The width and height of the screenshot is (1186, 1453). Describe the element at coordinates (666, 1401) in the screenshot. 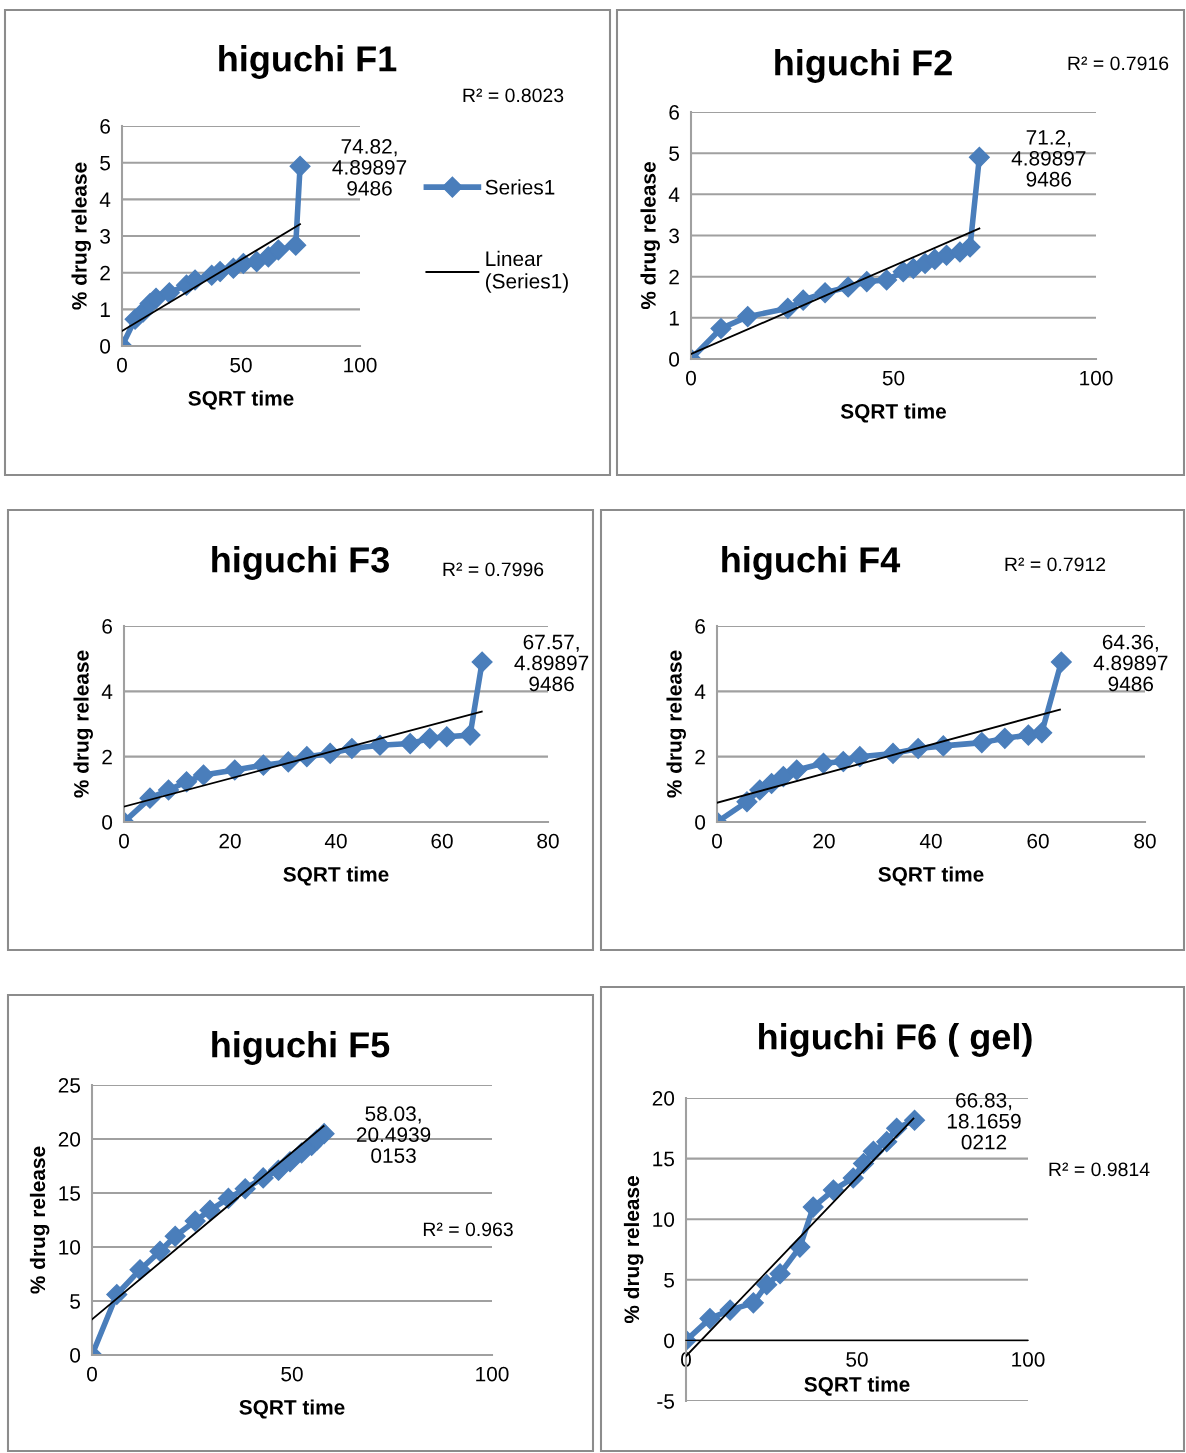

I see `y-tick-label: -5` at that location.